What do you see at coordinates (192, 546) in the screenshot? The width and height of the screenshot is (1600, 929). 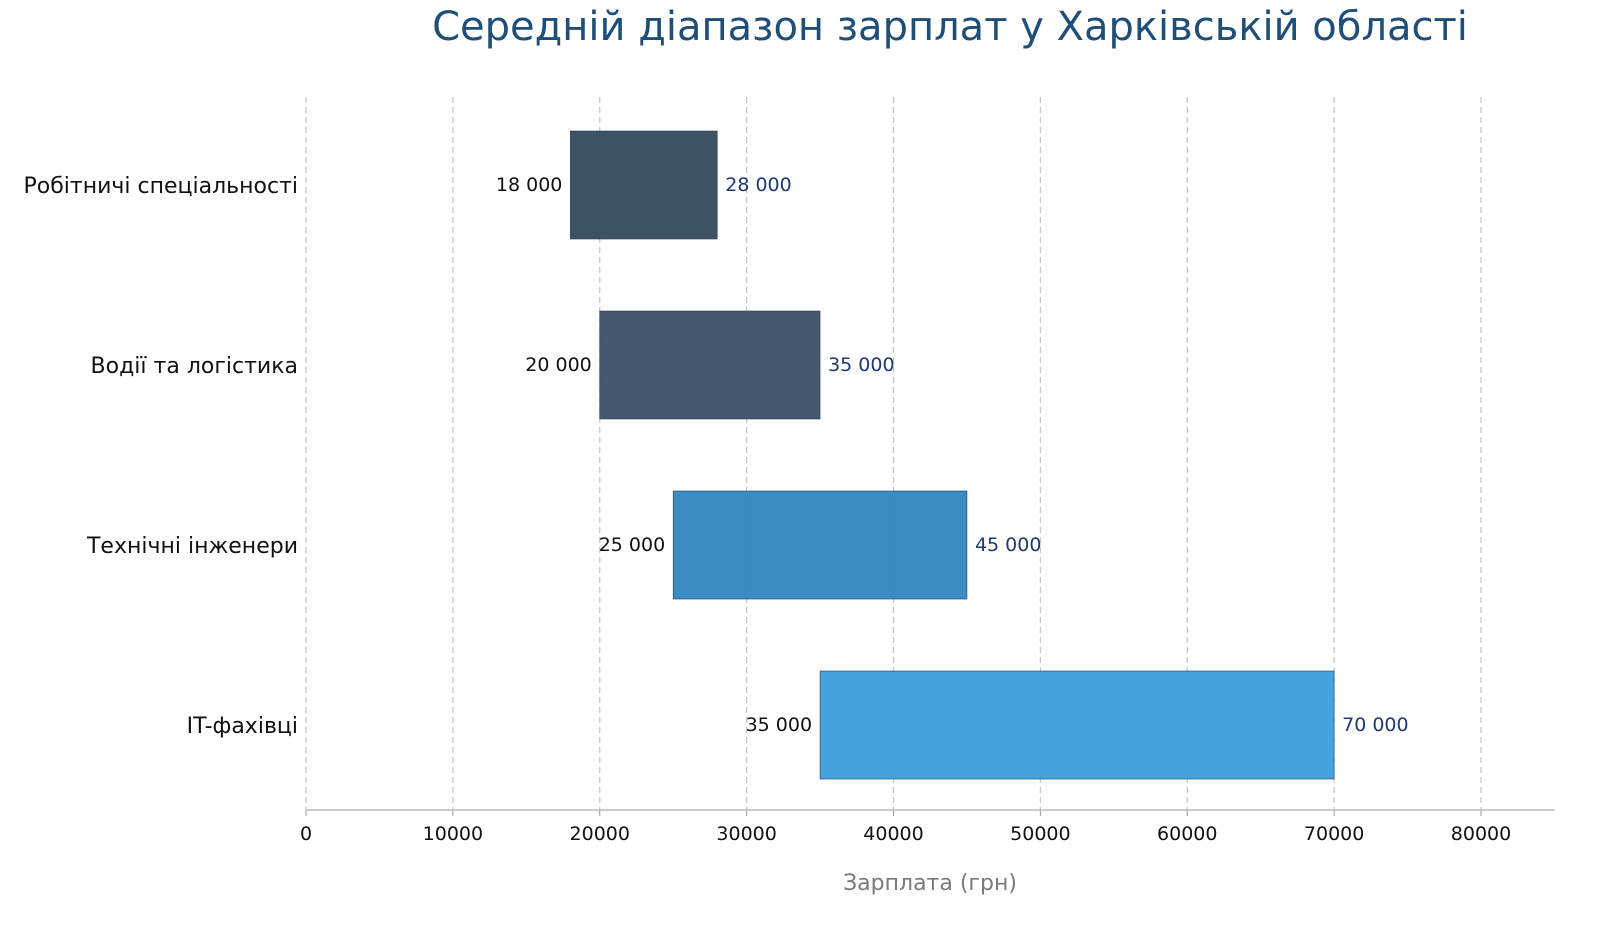 I see `category-label: Технічні інженери` at bounding box center [192, 546].